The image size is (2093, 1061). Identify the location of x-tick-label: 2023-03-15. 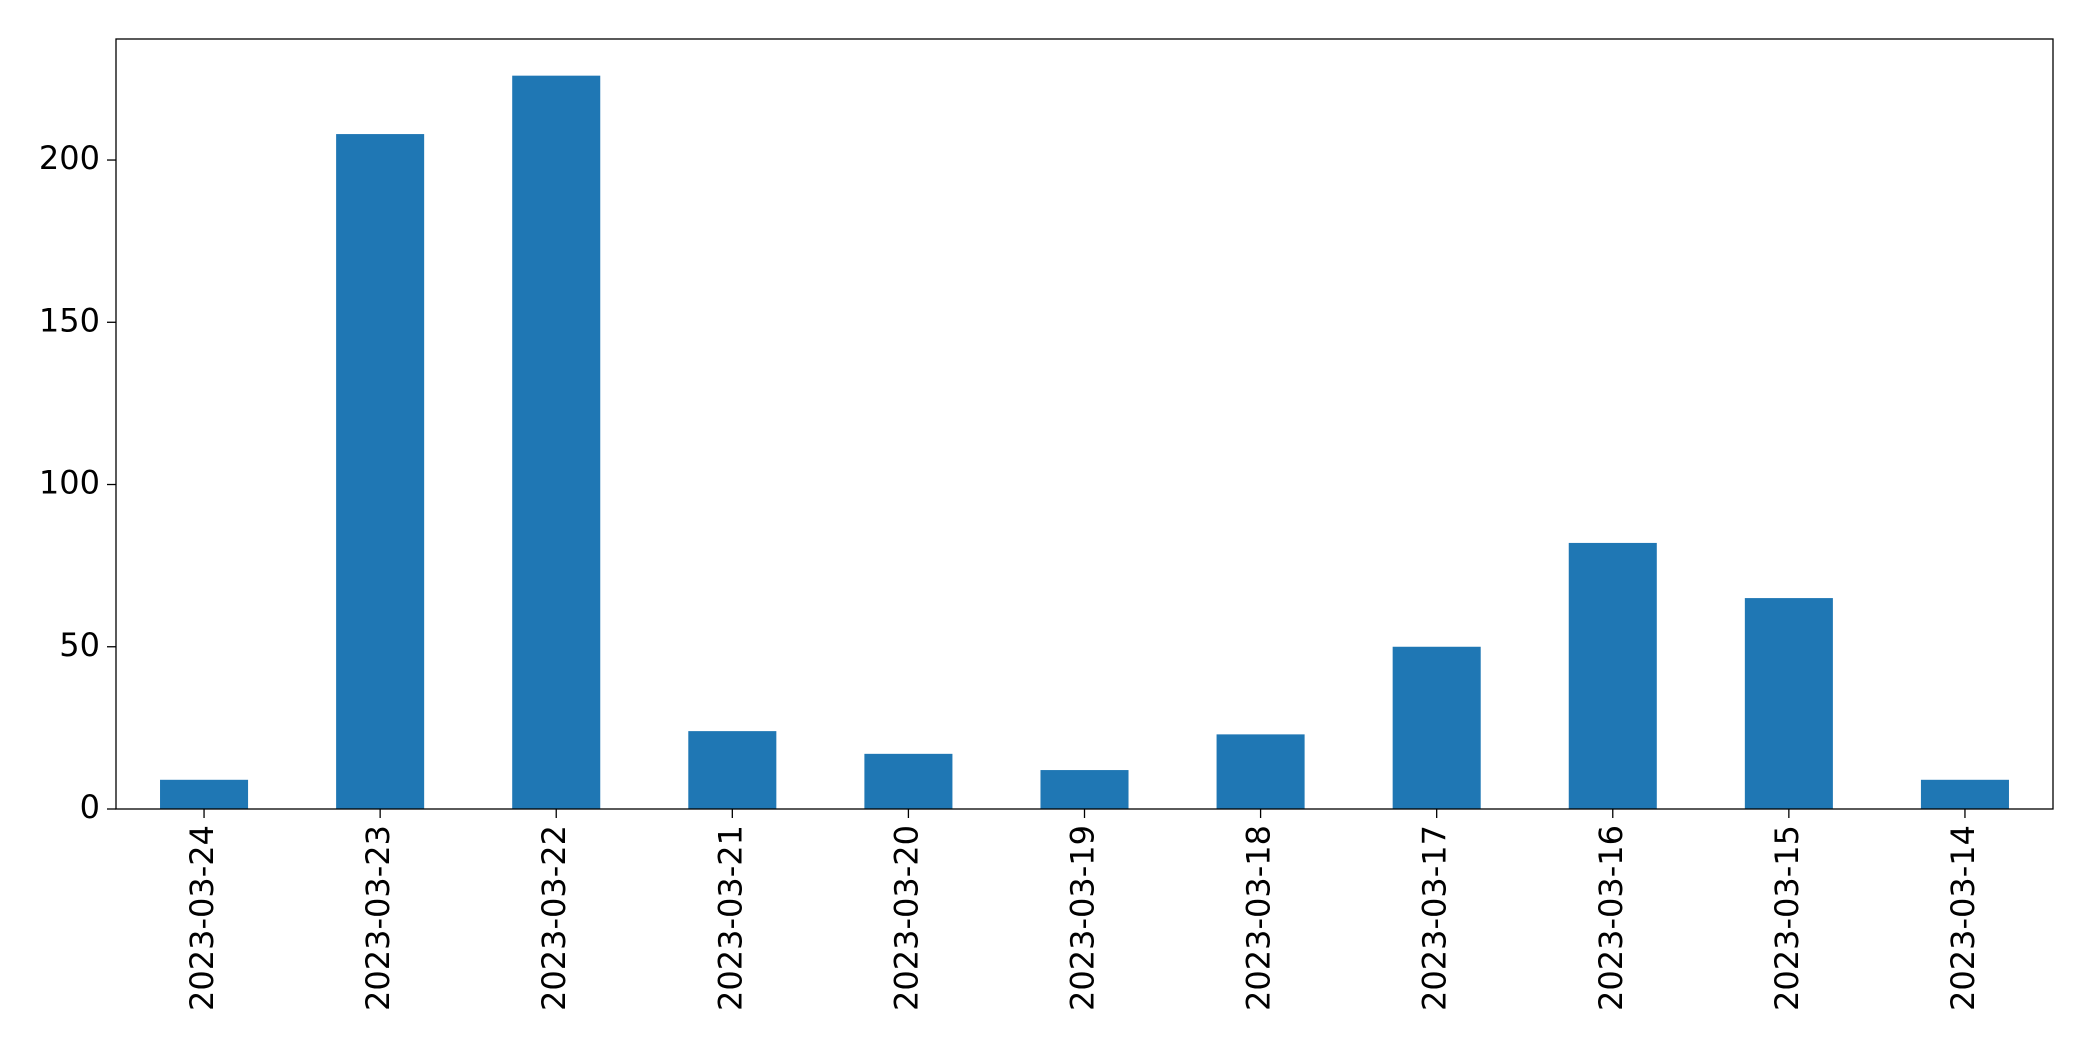
(1787, 918).